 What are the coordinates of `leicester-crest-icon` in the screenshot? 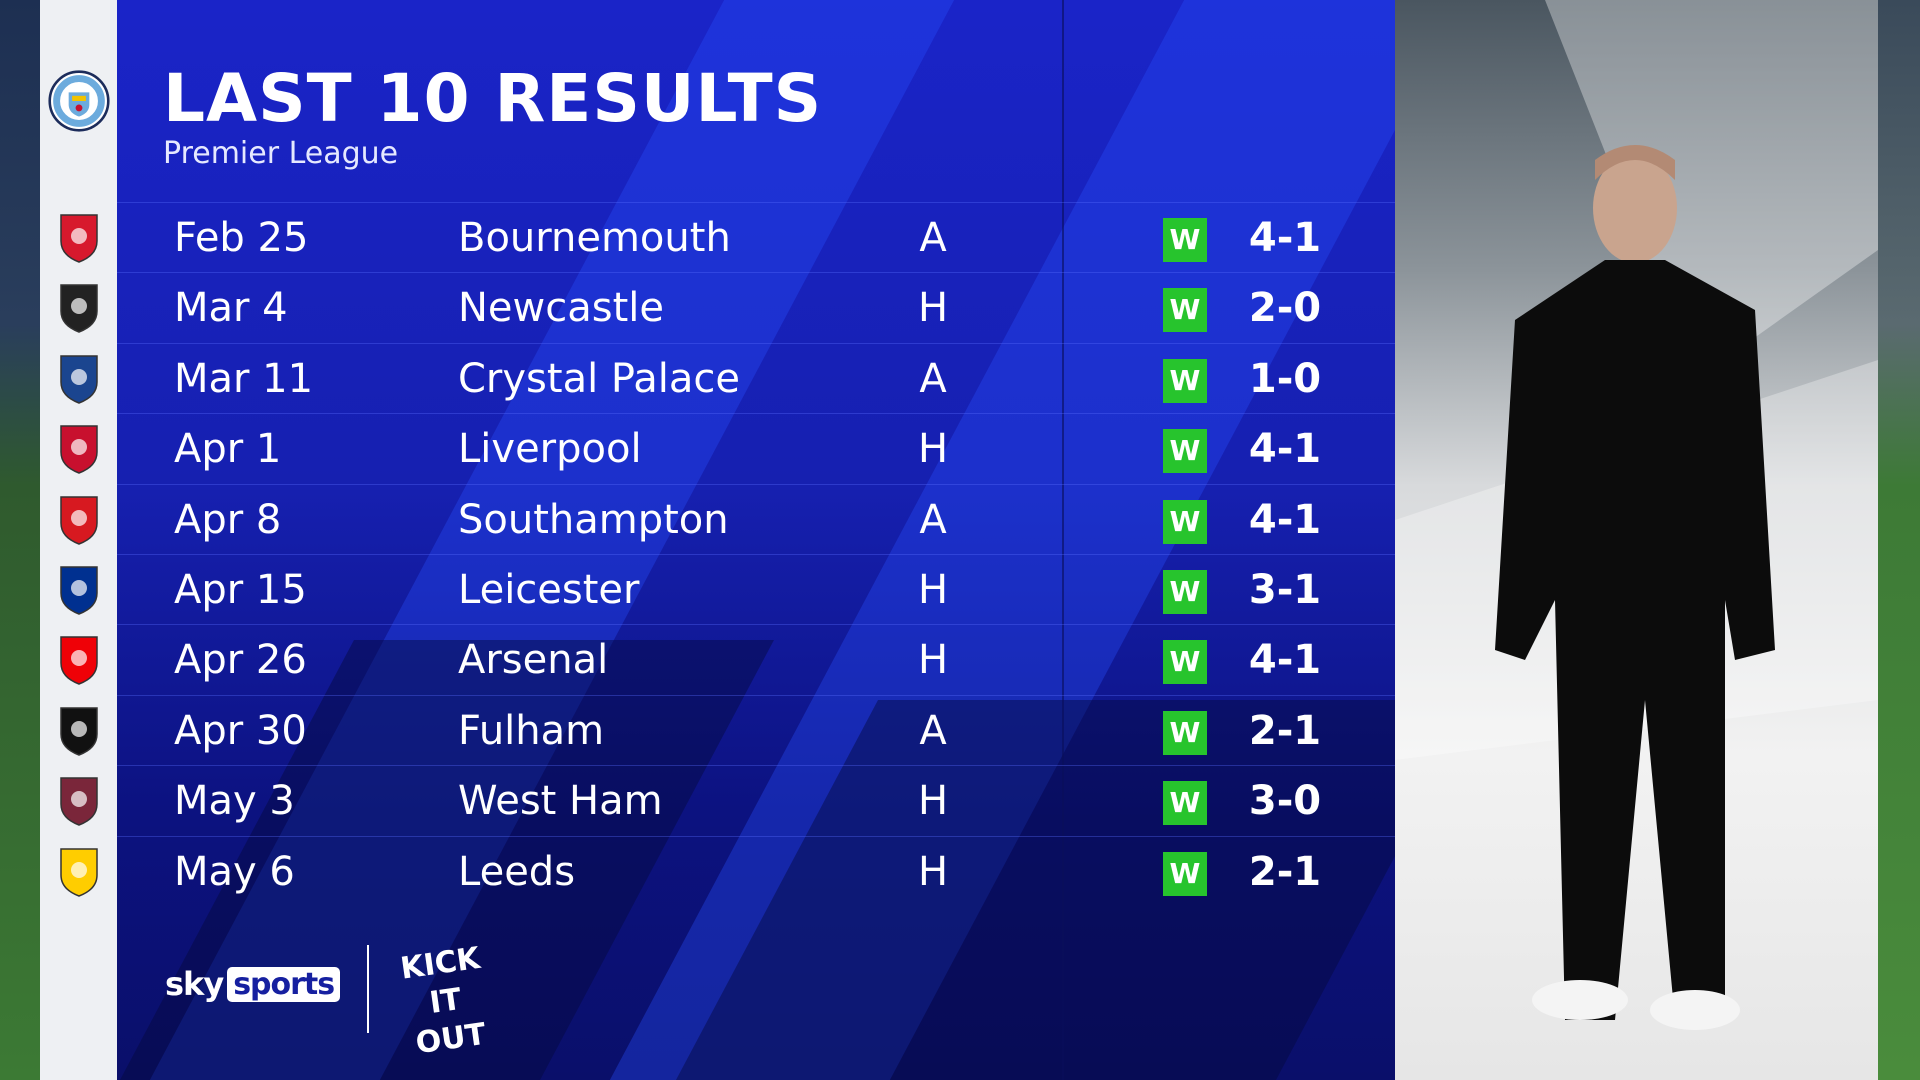 It's located at (79, 590).